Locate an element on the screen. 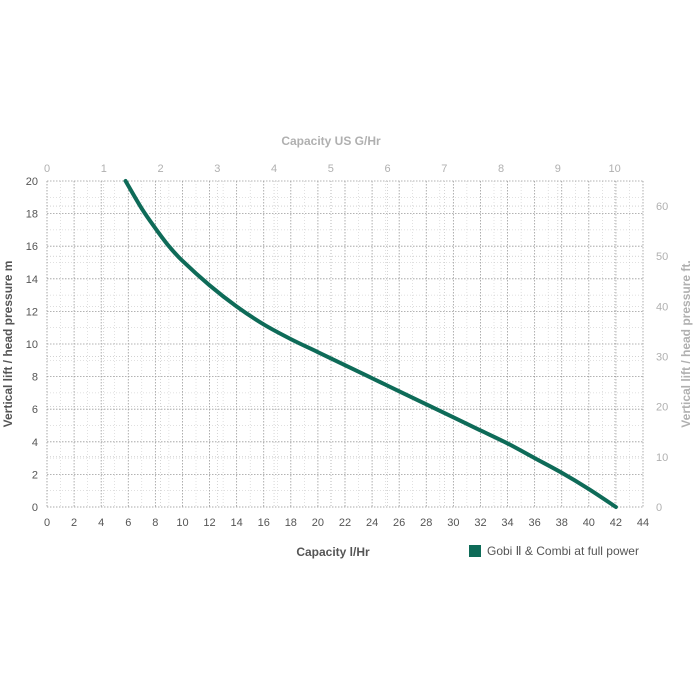  legend-swatch is located at coordinates (475, 551).